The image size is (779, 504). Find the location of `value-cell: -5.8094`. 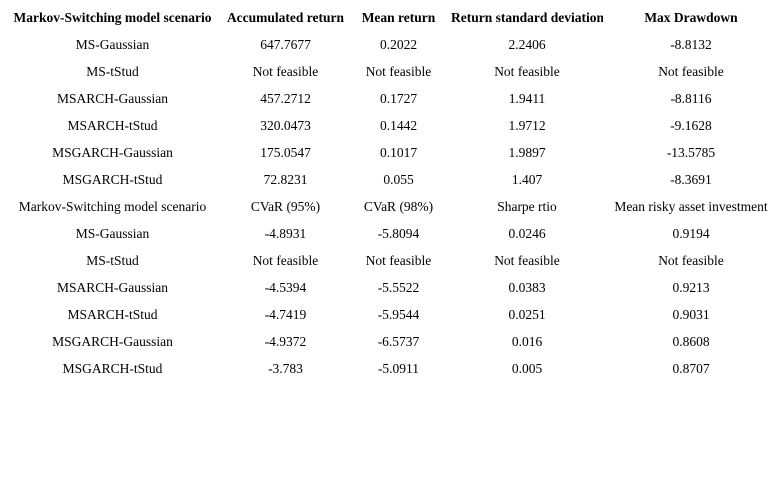

value-cell: -5.8094 is located at coordinates (398, 233).